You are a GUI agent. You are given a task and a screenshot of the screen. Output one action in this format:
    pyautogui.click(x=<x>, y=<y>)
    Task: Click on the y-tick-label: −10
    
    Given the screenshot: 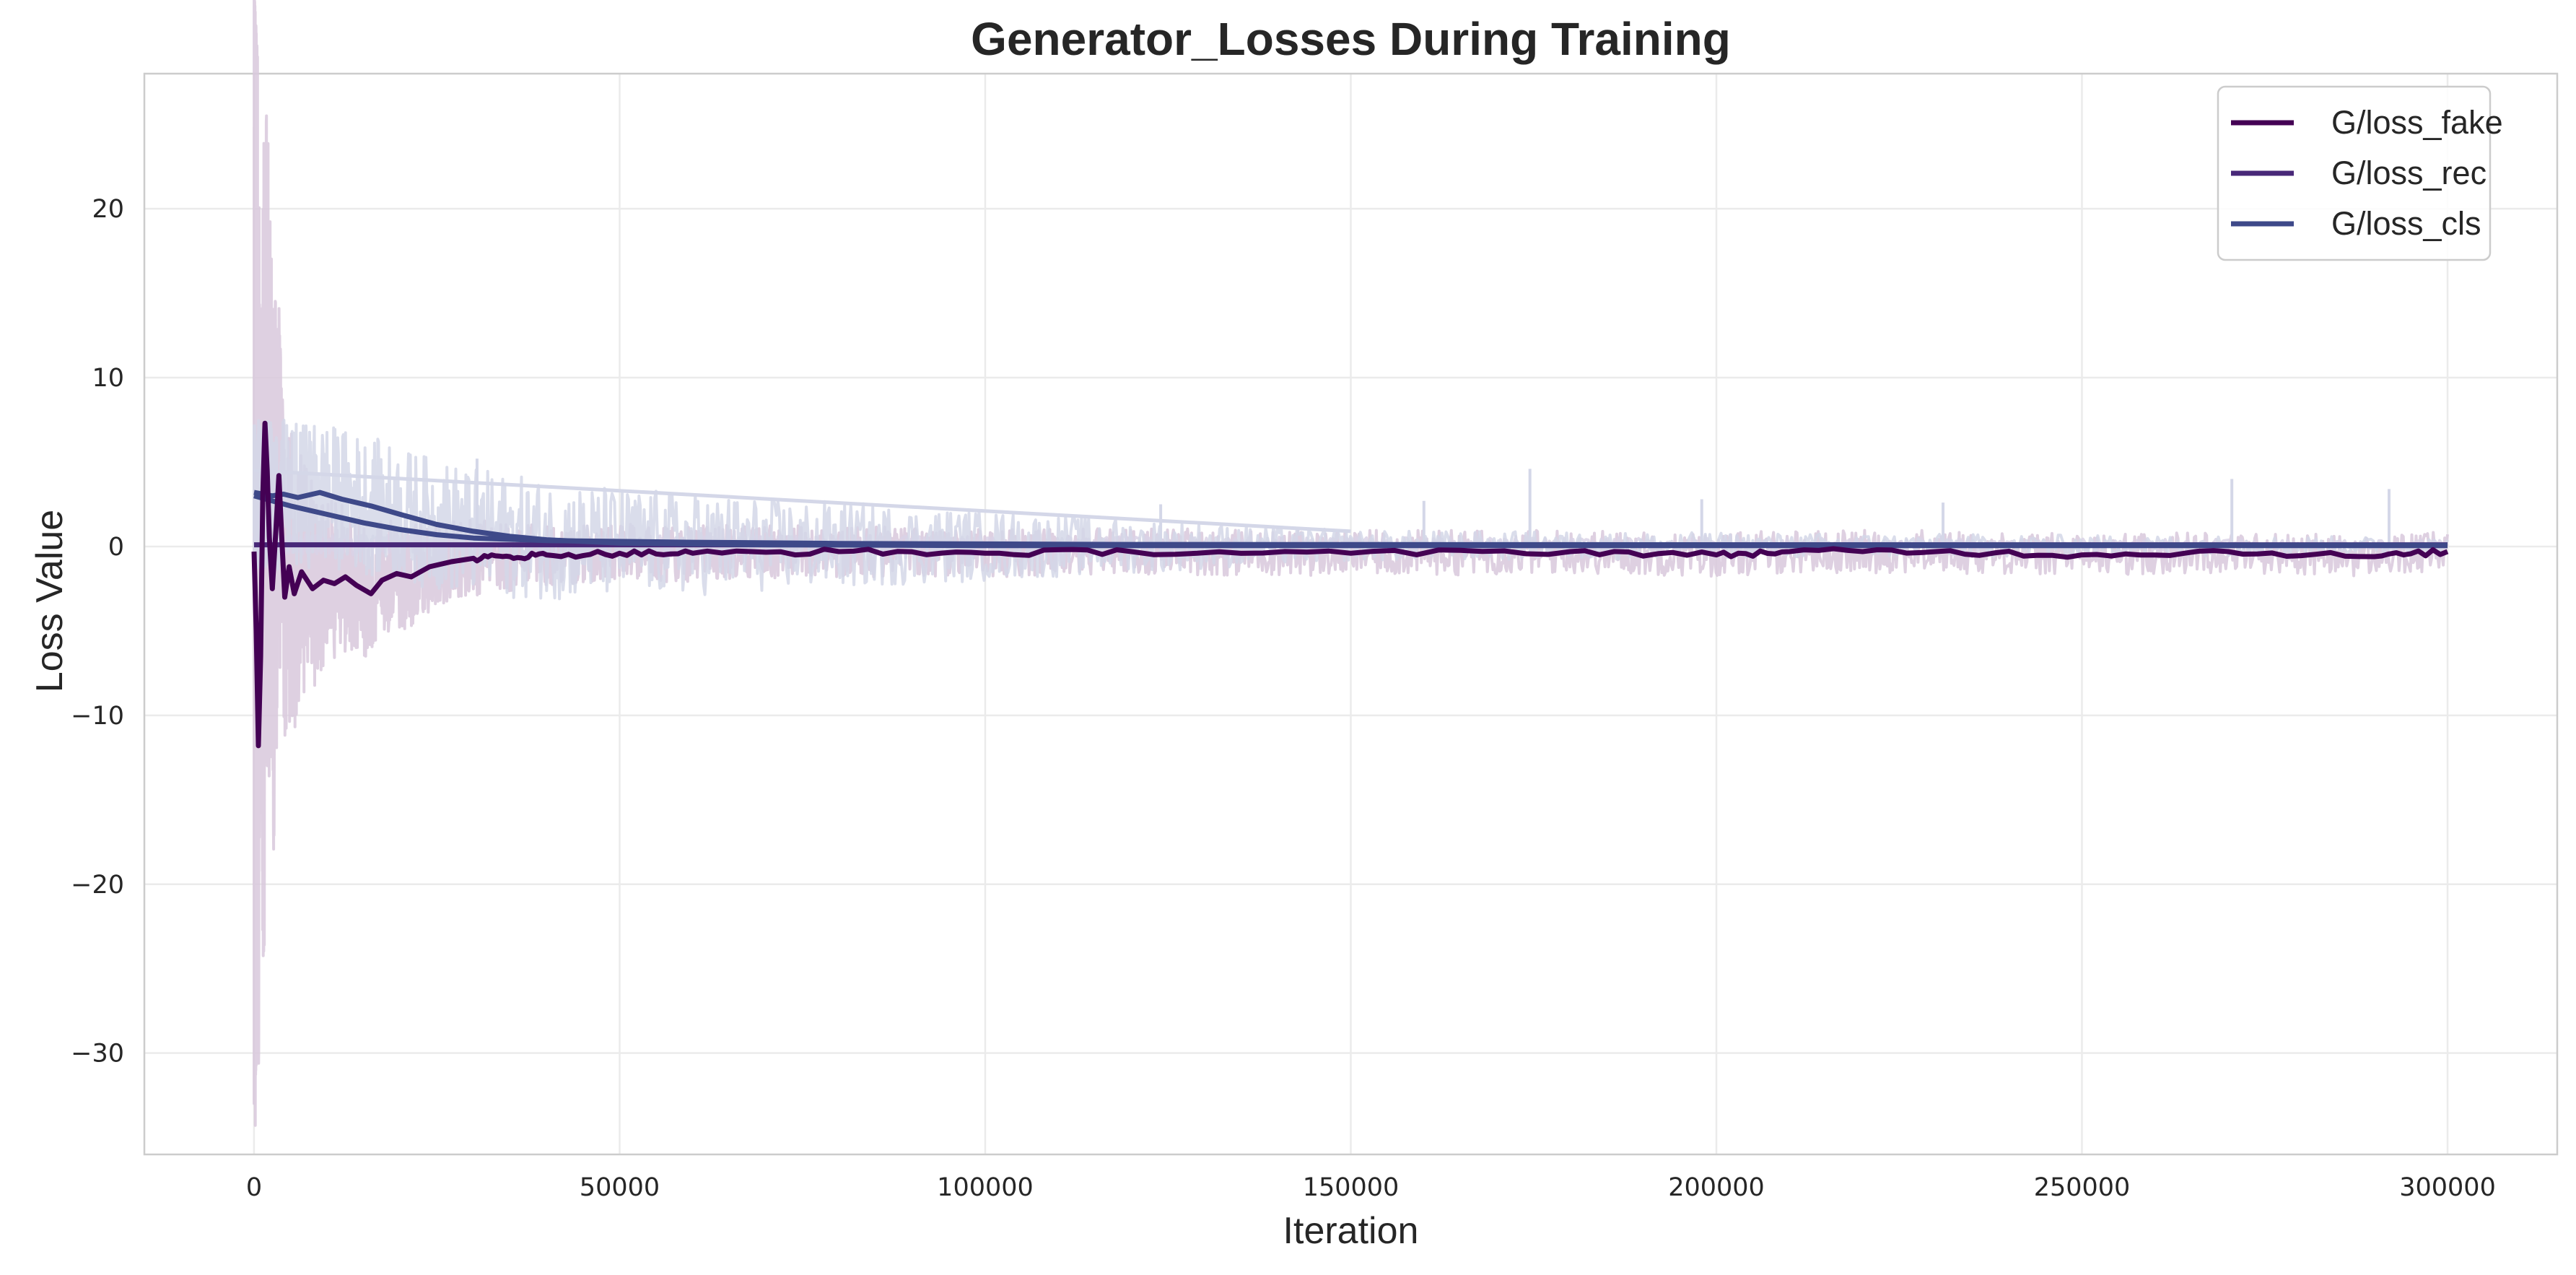 What is the action you would take?
    pyautogui.click(x=97, y=716)
    